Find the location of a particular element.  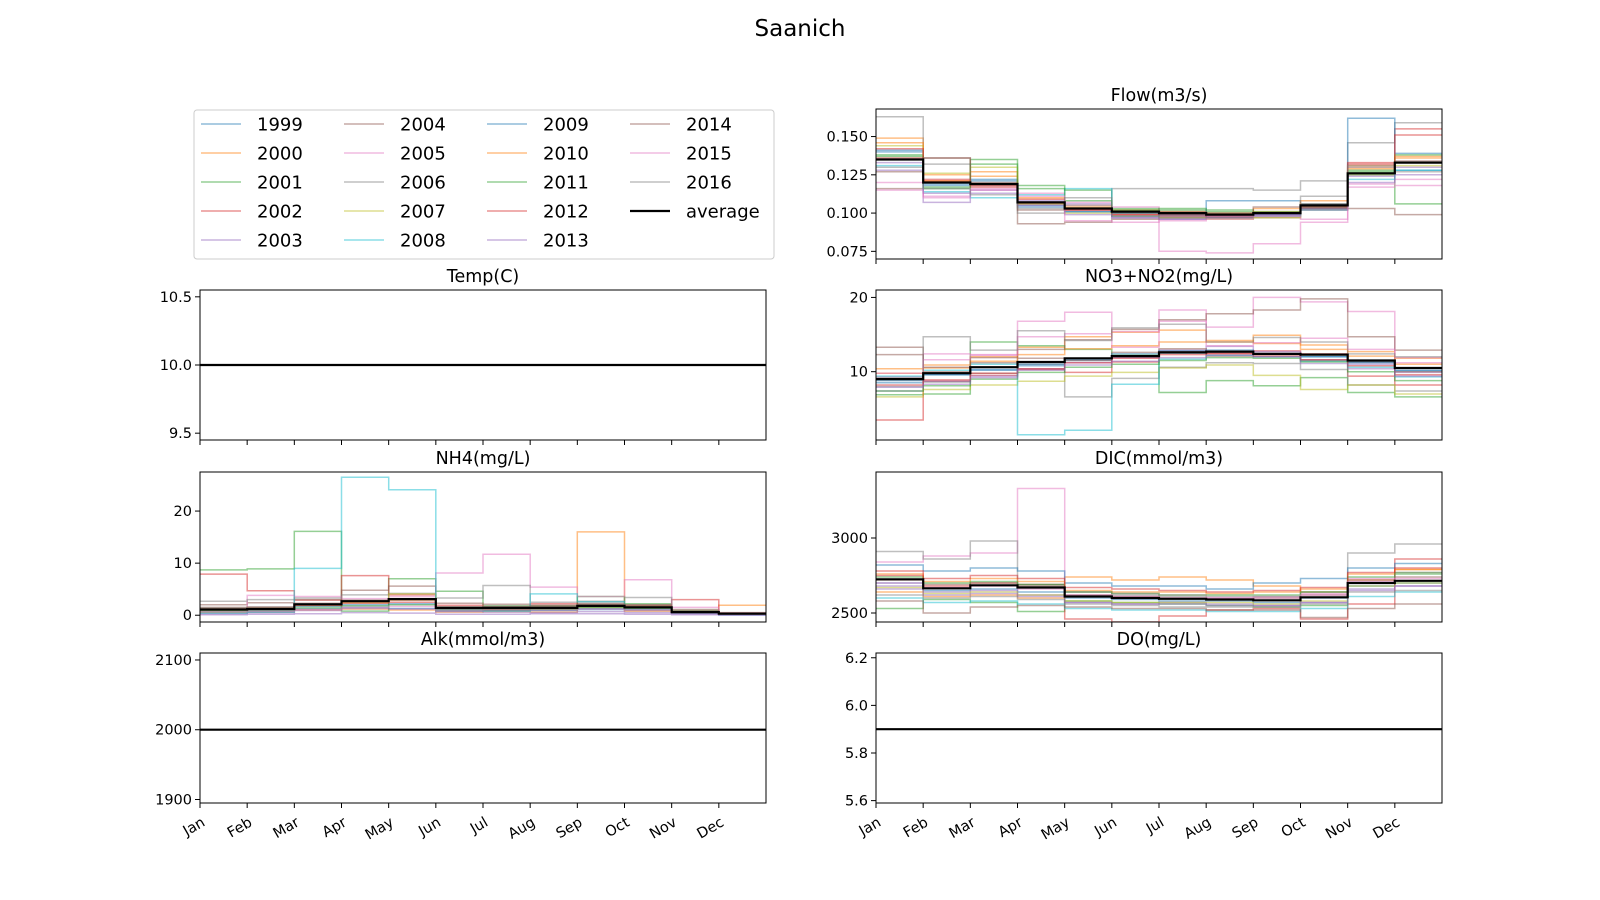

y-tick-label: 10.5 is located at coordinates (176, 298).